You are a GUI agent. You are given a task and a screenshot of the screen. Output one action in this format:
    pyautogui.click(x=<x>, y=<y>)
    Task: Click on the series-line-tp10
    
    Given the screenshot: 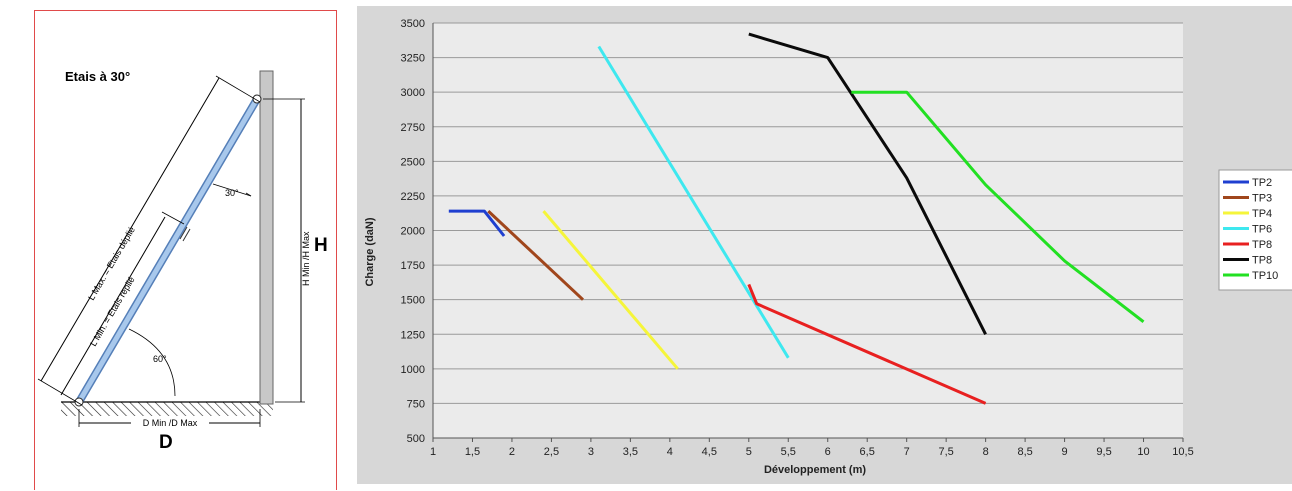 What is the action you would take?
    pyautogui.click(x=998, y=206)
    